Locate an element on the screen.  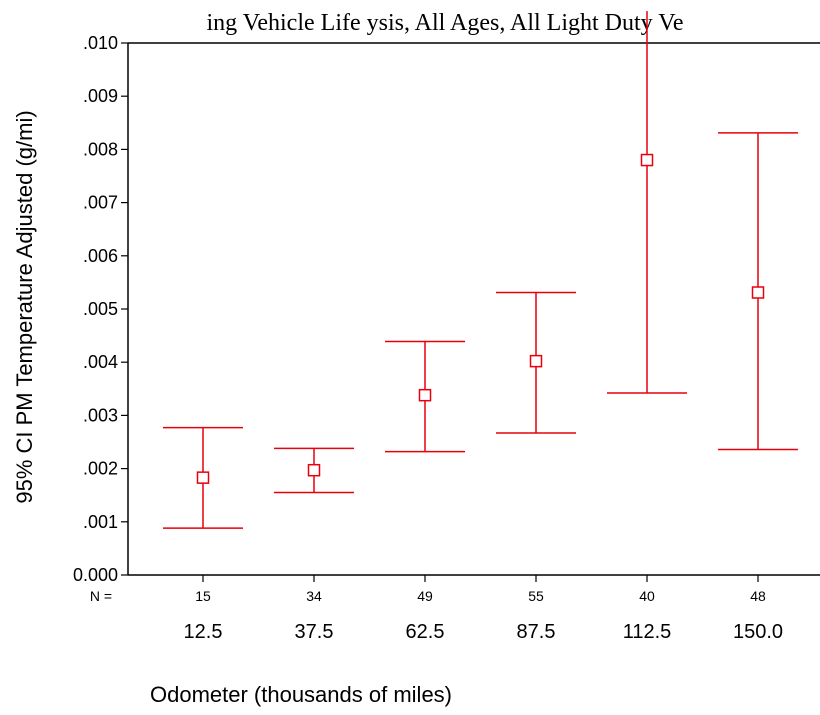
n-count-label: 40 is located at coordinates (647, 596).